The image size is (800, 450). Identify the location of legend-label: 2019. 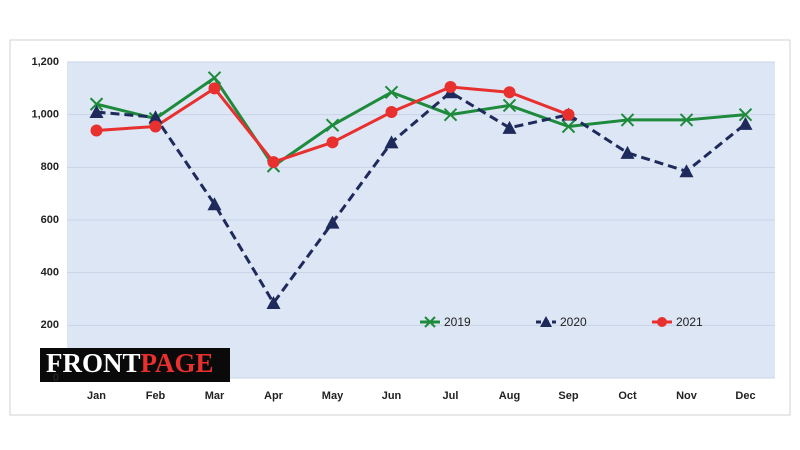
(457, 322).